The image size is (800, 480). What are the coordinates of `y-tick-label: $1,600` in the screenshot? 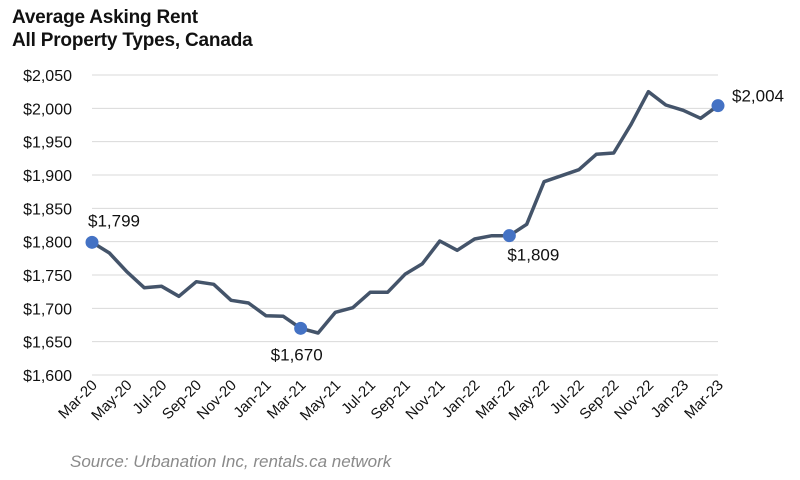 It's located at (47, 376).